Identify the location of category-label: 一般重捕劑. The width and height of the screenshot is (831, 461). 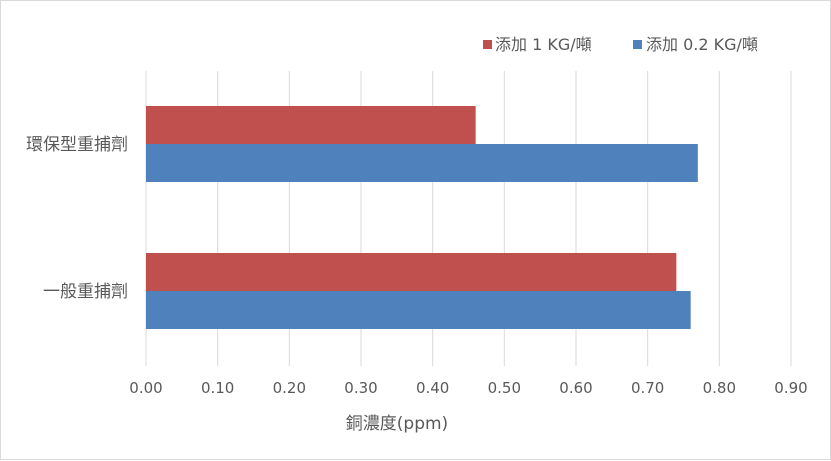
(85, 292).